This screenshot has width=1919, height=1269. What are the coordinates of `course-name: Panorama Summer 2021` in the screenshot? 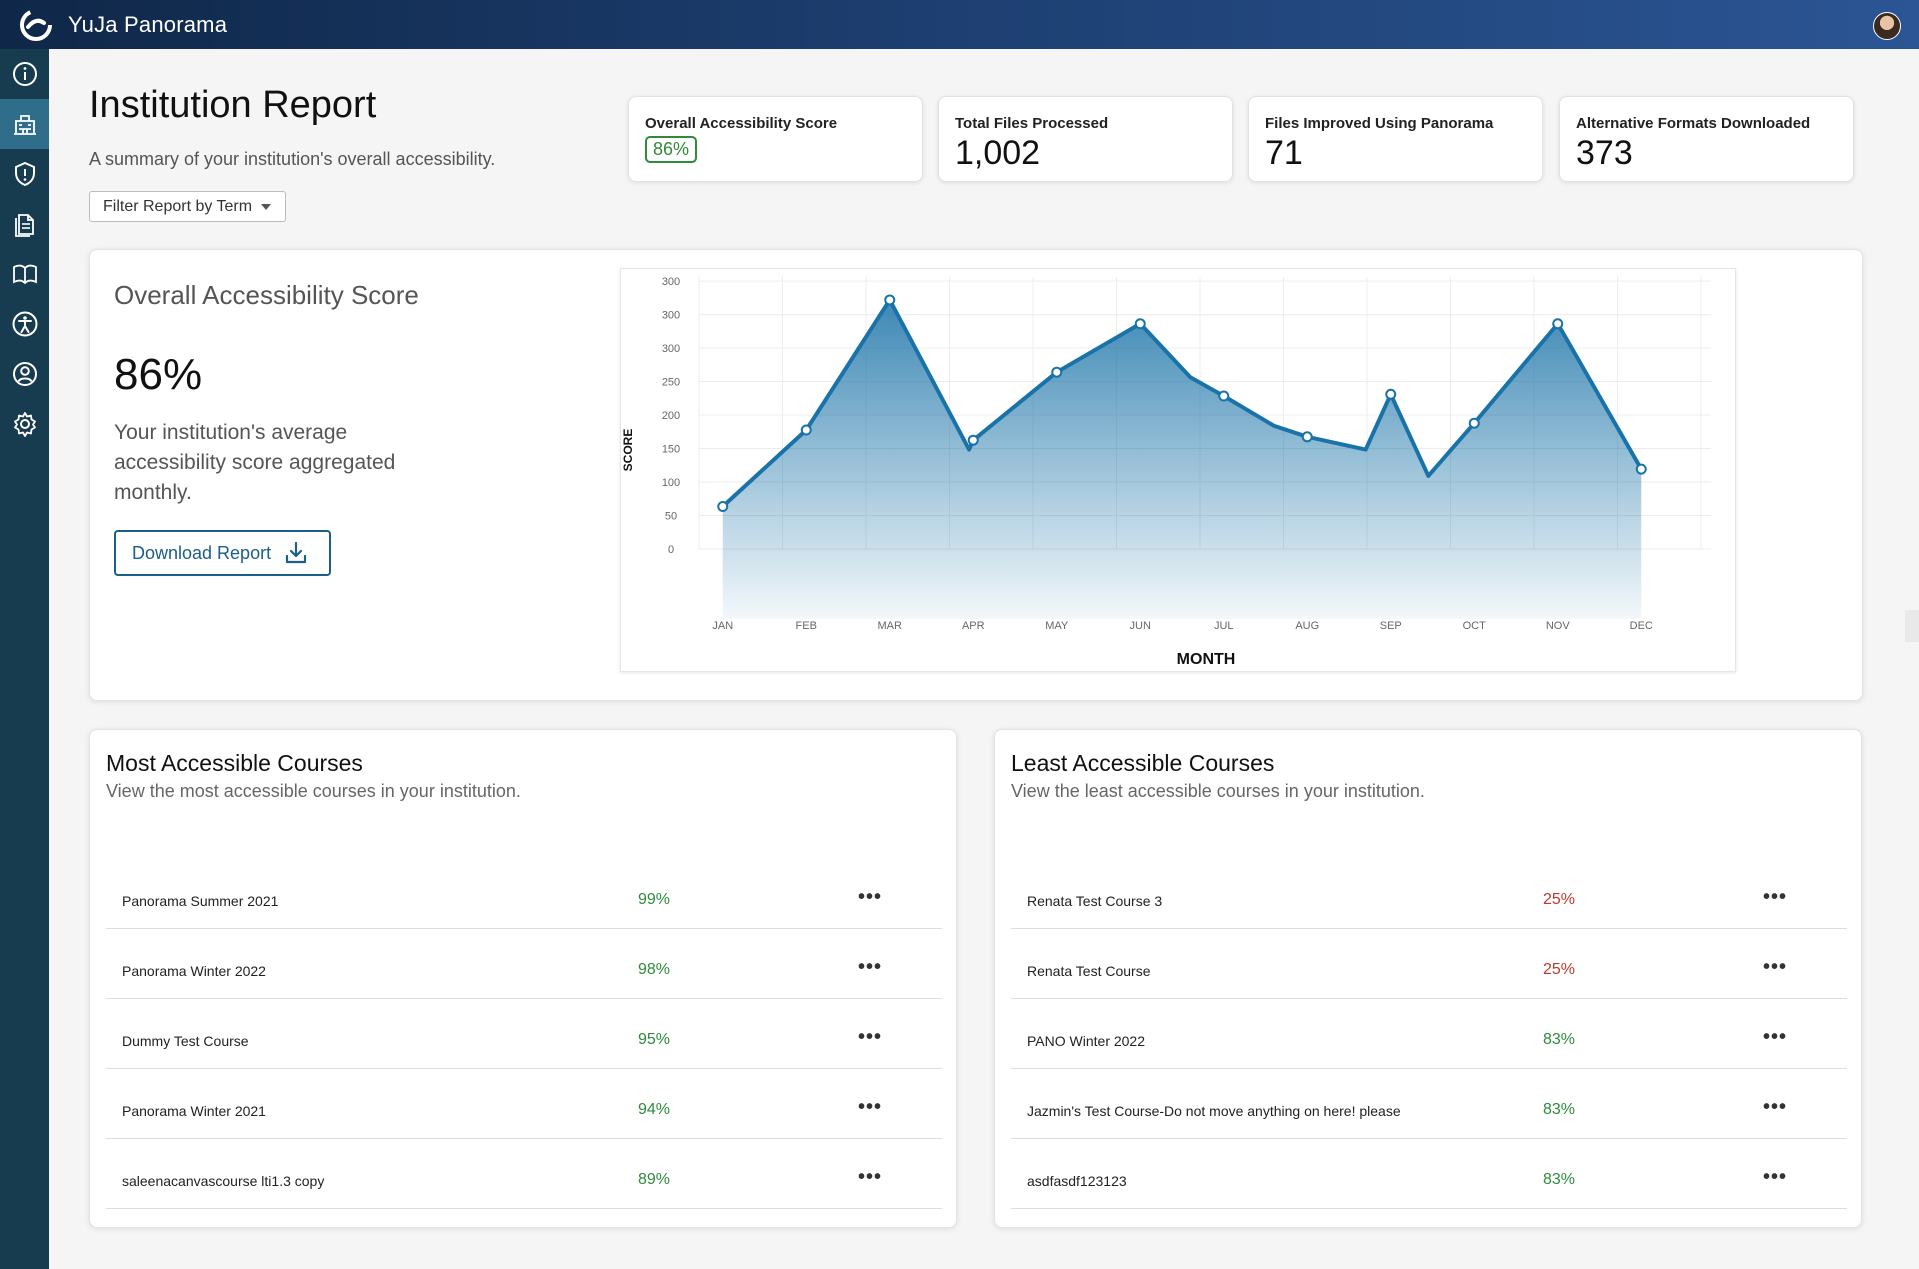 It's located at (200, 901).